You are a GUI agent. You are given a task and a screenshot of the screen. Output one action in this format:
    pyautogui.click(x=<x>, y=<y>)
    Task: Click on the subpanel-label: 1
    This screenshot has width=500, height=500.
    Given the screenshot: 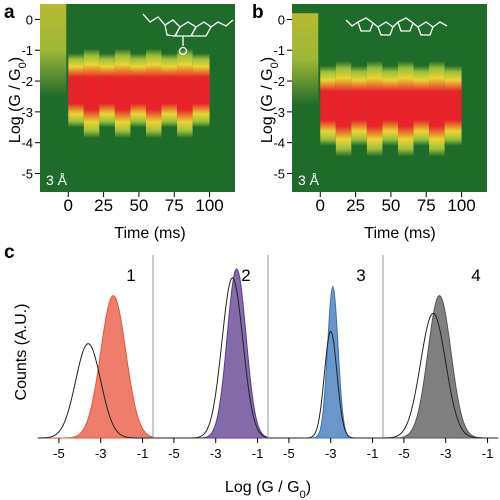 What is the action you would take?
    pyautogui.click(x=130, y=275)
    